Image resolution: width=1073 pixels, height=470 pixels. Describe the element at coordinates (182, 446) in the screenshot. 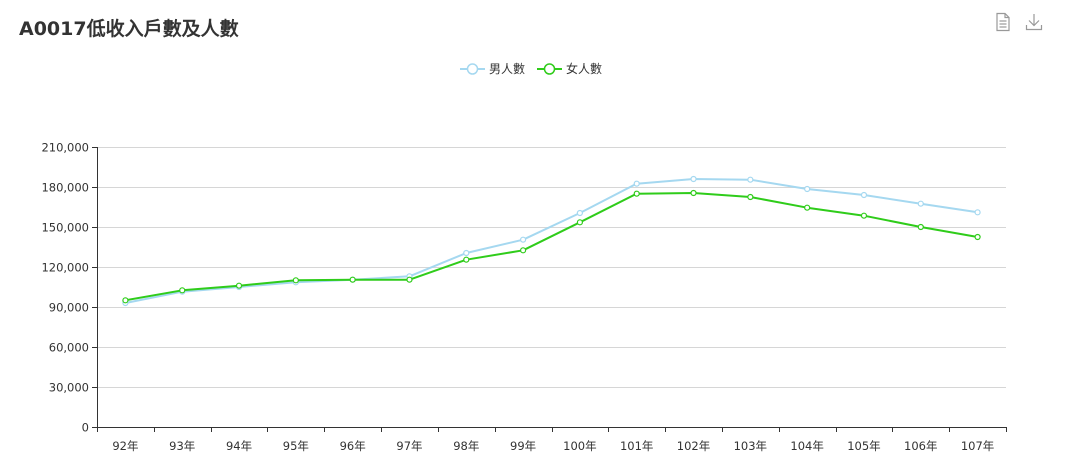

I see `x-tick-label: 93年` at that location.